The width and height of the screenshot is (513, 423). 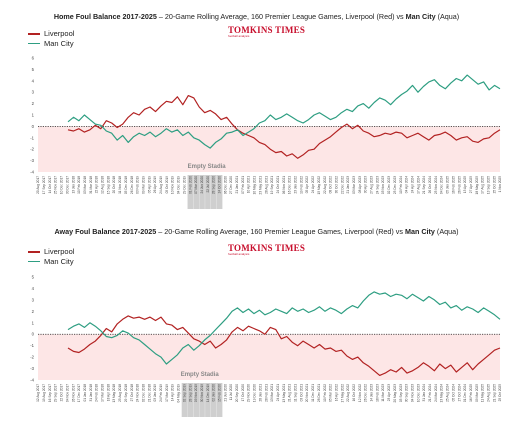 What do you see at coordinates (284, 328) in the screenshot?
I see `series-line-man-city` at bounding box center [284, 328].